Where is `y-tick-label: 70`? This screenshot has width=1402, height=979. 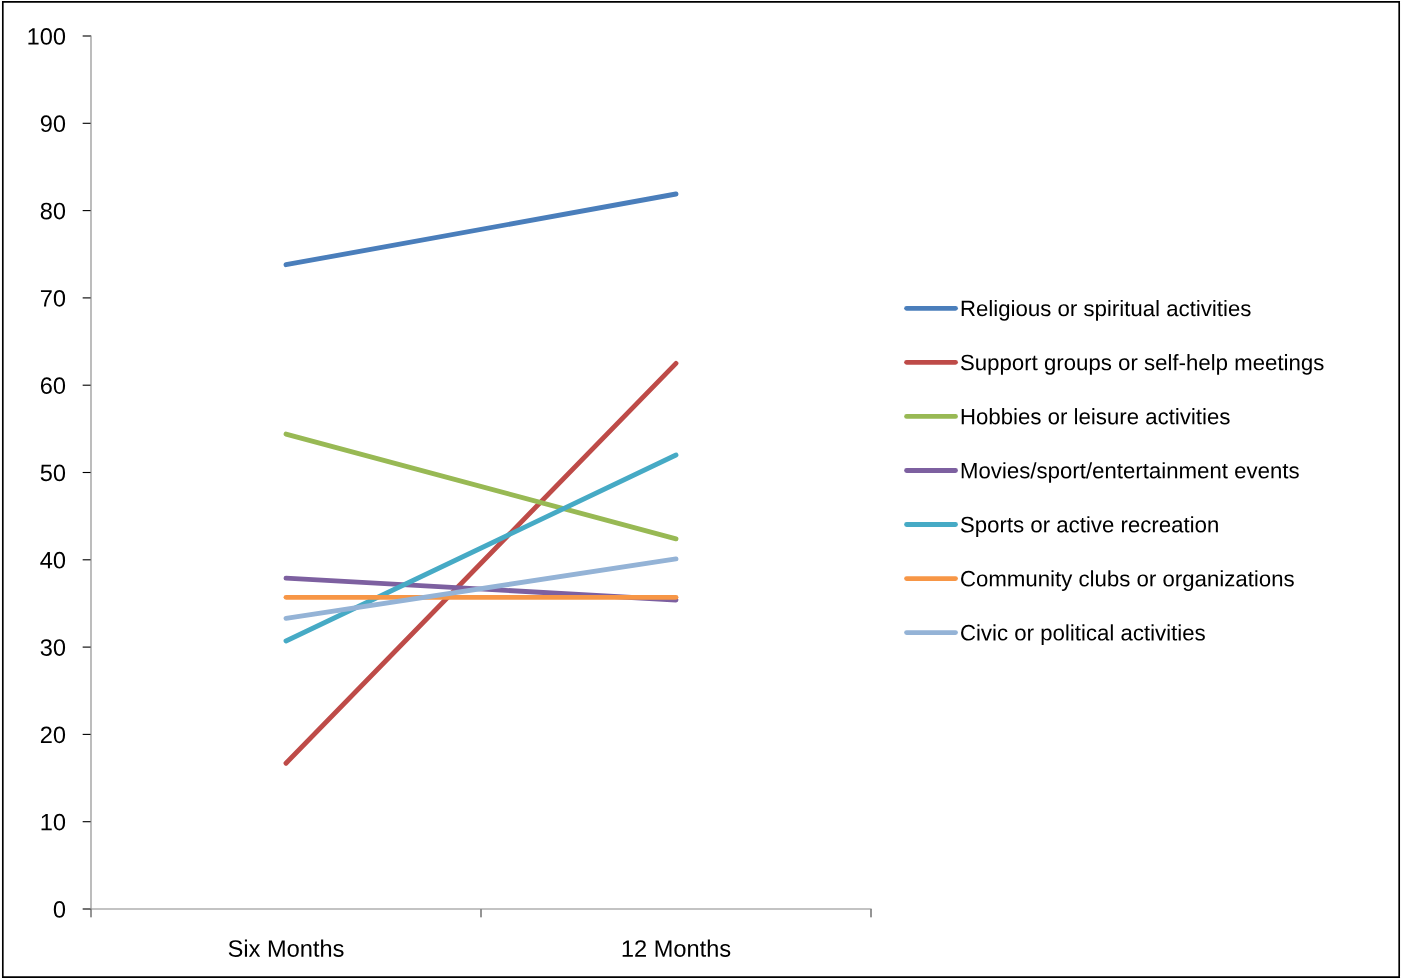 y-tick-label: 70 is located at coordinates (53, 298).